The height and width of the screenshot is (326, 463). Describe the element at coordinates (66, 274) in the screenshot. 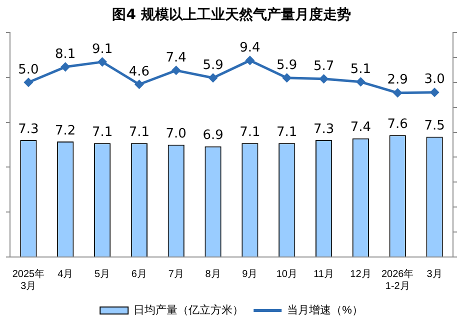

I see `x-tick-label: 4月` at that location.